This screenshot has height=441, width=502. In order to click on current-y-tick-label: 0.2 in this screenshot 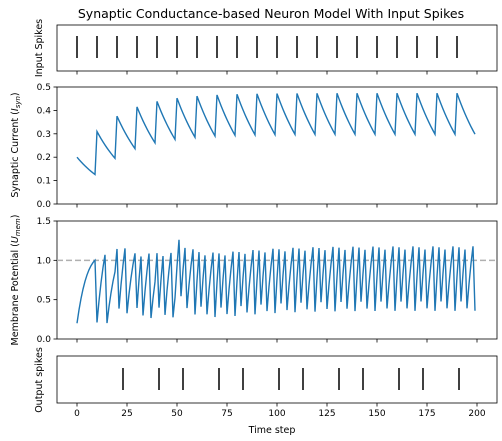, I will do `click(44, 158)`.